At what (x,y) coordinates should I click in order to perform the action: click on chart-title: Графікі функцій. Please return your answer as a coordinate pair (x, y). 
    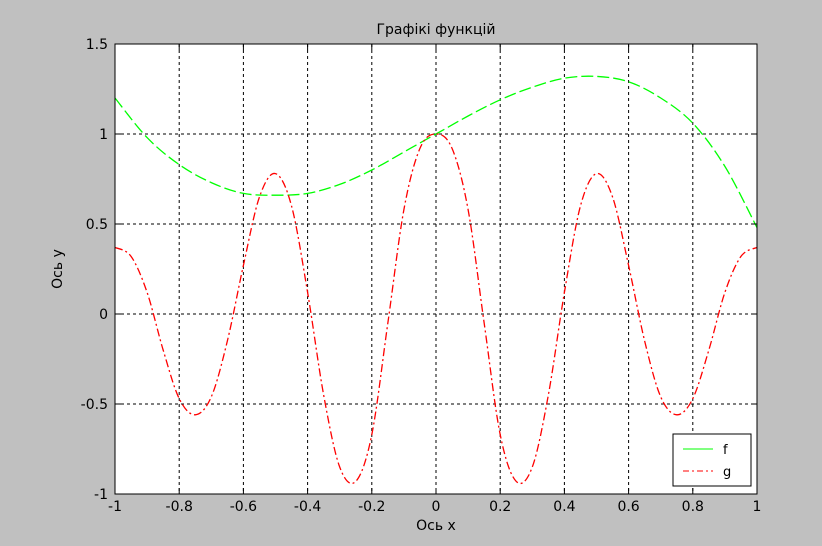
    Looking at the image, I should click on (435, 30).